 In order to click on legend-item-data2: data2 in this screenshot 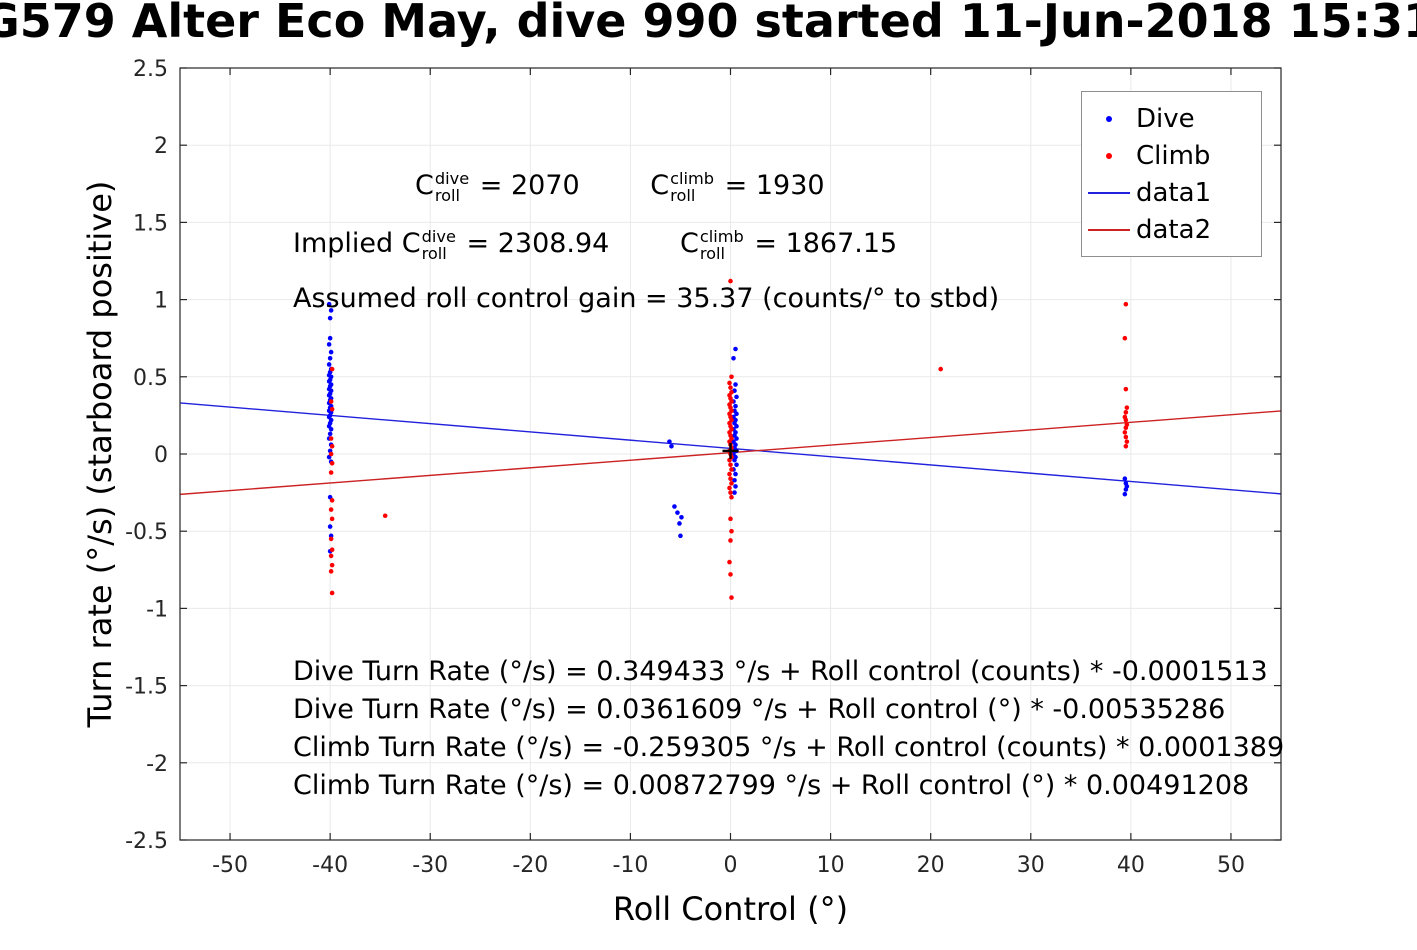, I will do `click(1171, 229)`.